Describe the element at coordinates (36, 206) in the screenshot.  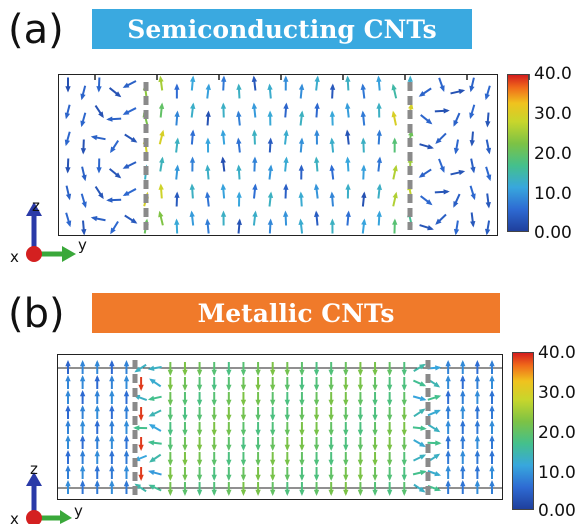
I see `axis-a-z-label: z` at that location.